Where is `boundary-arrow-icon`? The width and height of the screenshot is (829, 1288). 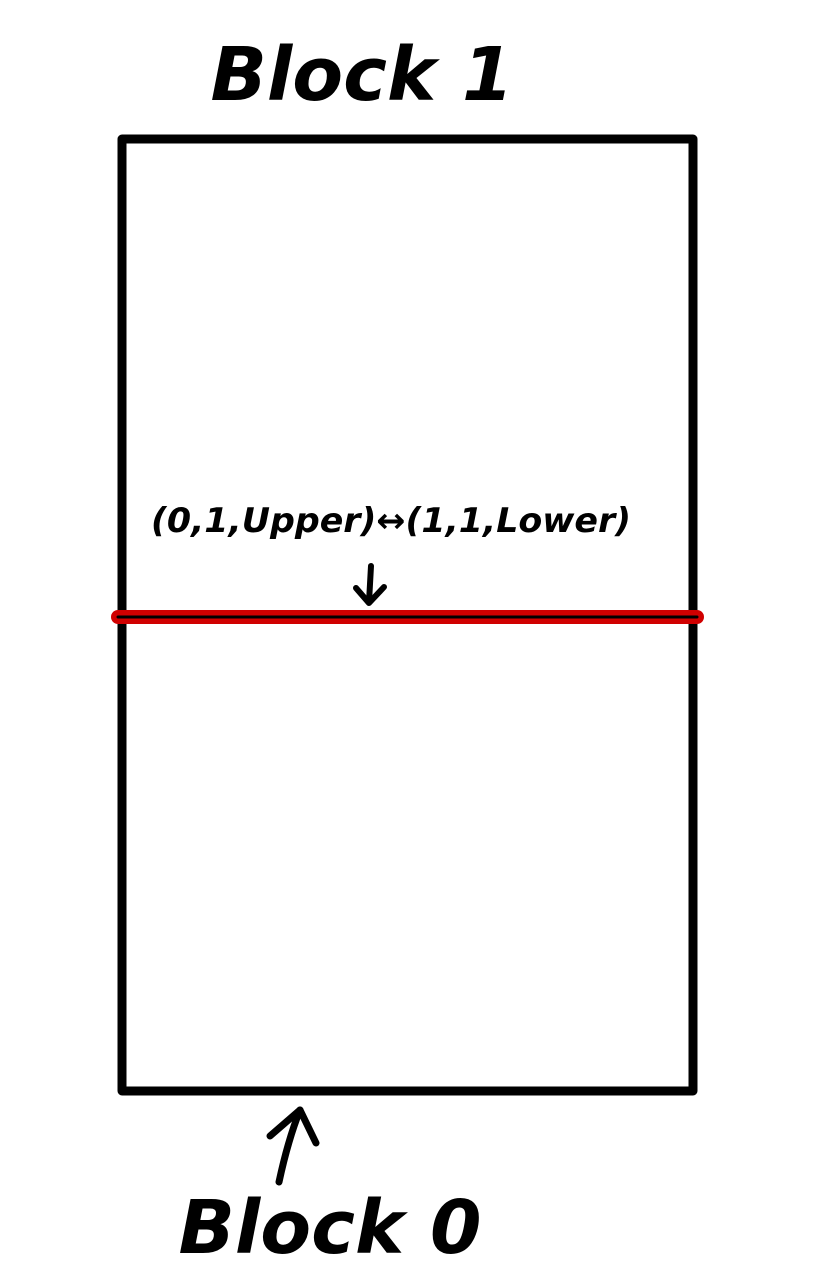 boundary-arrow-icon is located at coordinates (370, 584).